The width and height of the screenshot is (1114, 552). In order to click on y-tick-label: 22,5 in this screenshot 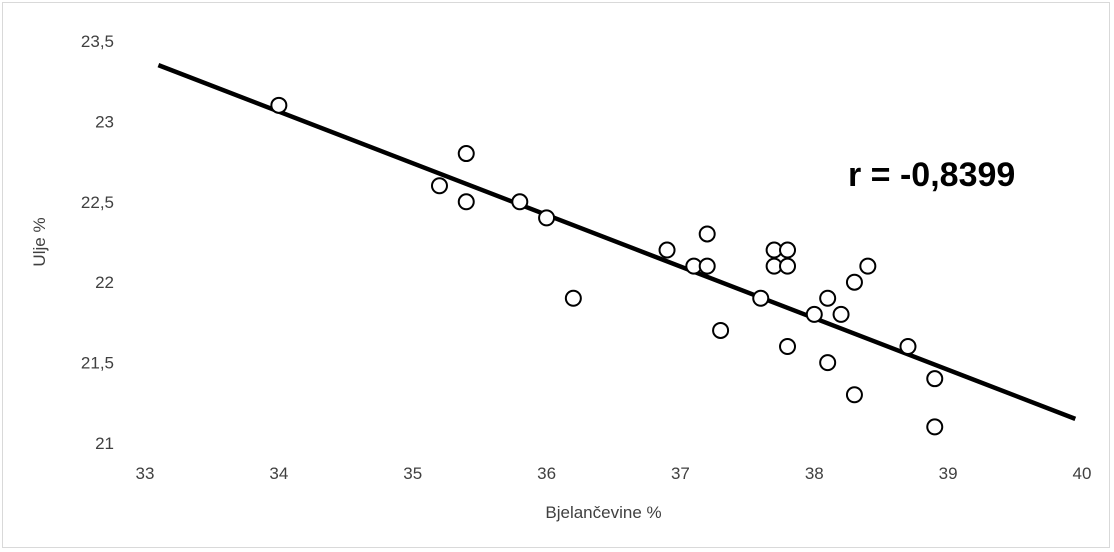, I will do `click(97, 202)`.